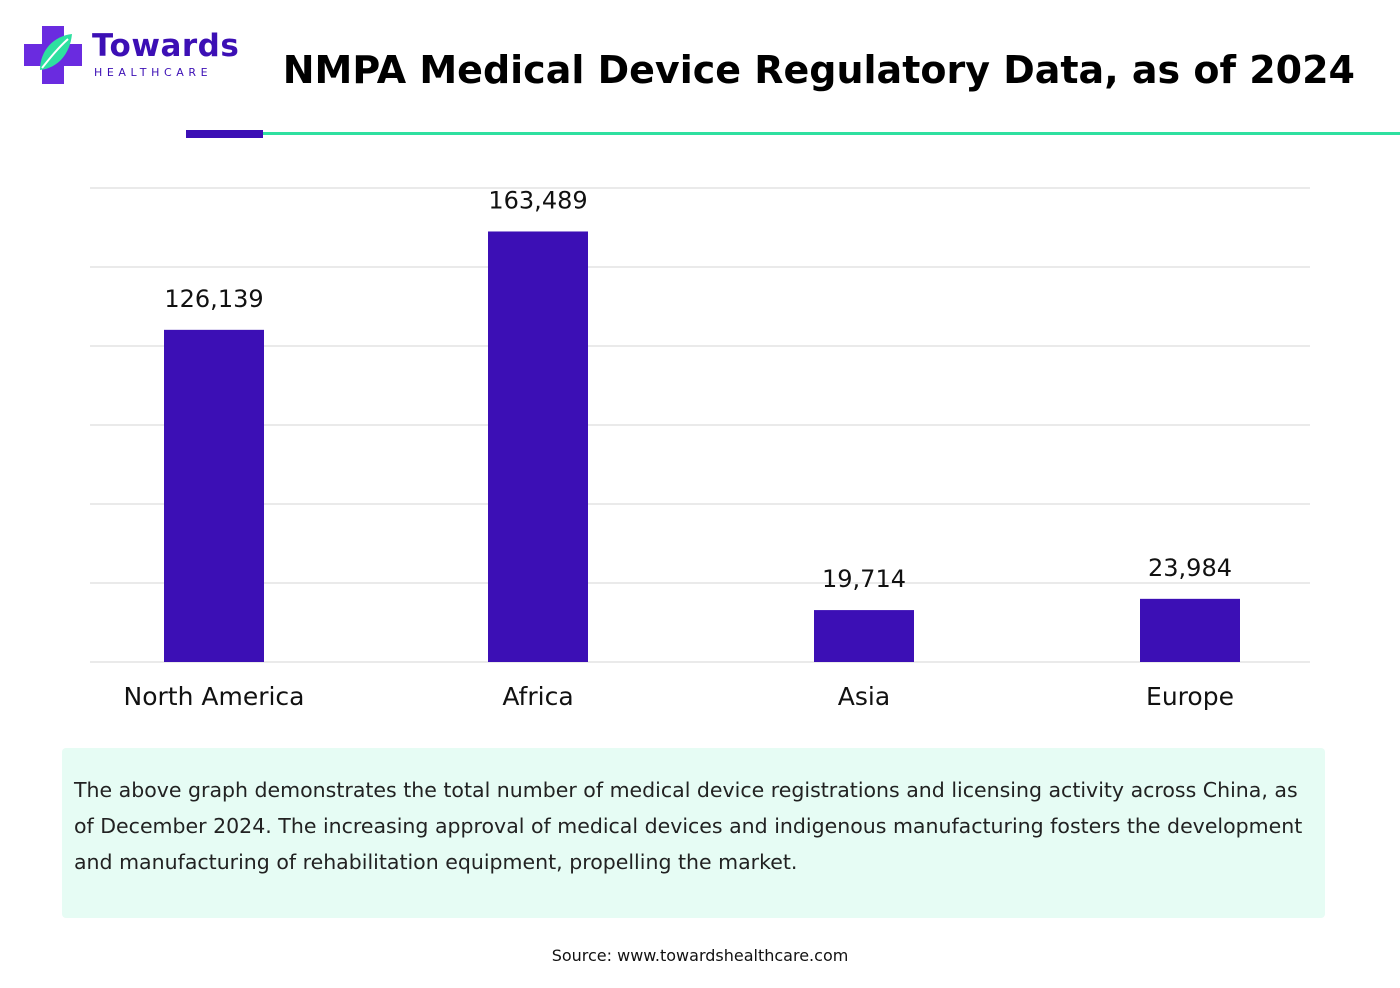 This screenshot has width=1400, height=988. What do you see at coordinates (679, 696) in the screenshot?
I see `category-labels: North America Africa Asia Europe` at bounding box center [679, 696].